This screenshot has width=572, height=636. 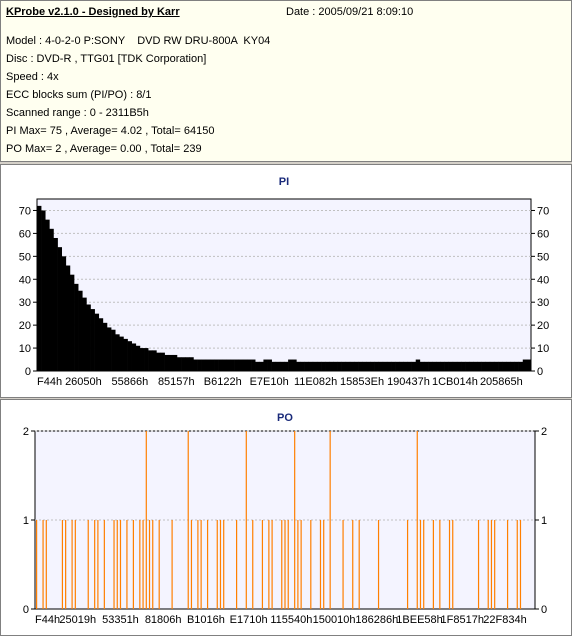 What do you see at coordinates (543, 211) in the screenshot?
I see `pi-ytick-label-right: 70` at bounding box center [543, 211].